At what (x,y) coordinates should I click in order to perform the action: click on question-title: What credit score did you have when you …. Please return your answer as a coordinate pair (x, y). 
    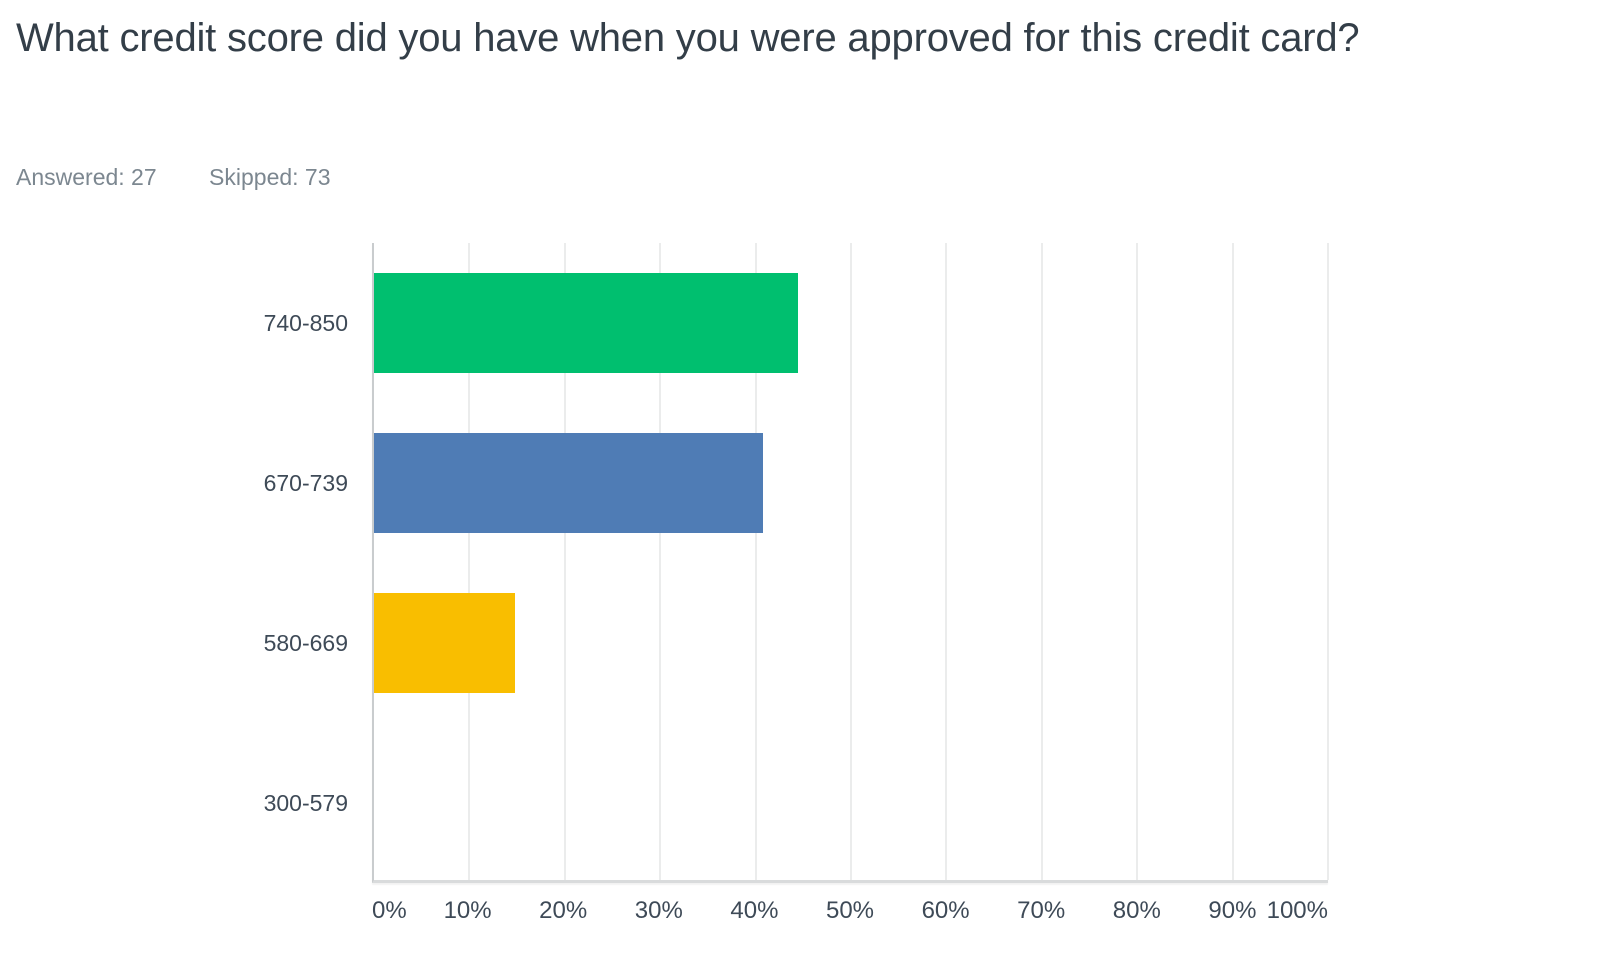
    Looking at the image, I should click on (688, 38).